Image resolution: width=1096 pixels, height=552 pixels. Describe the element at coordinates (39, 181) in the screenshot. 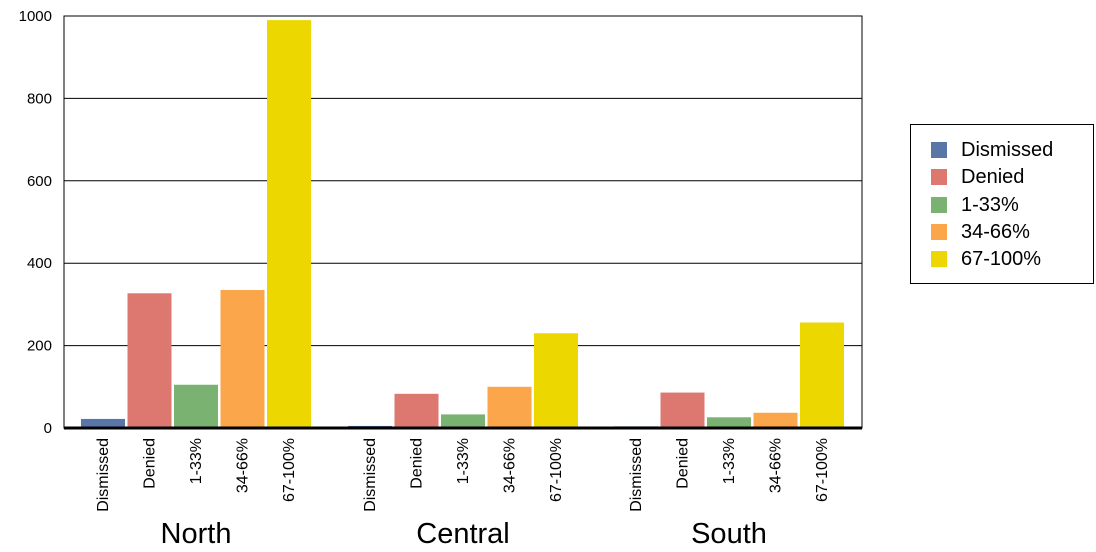

I see `y-tick-label: 600` at that location.